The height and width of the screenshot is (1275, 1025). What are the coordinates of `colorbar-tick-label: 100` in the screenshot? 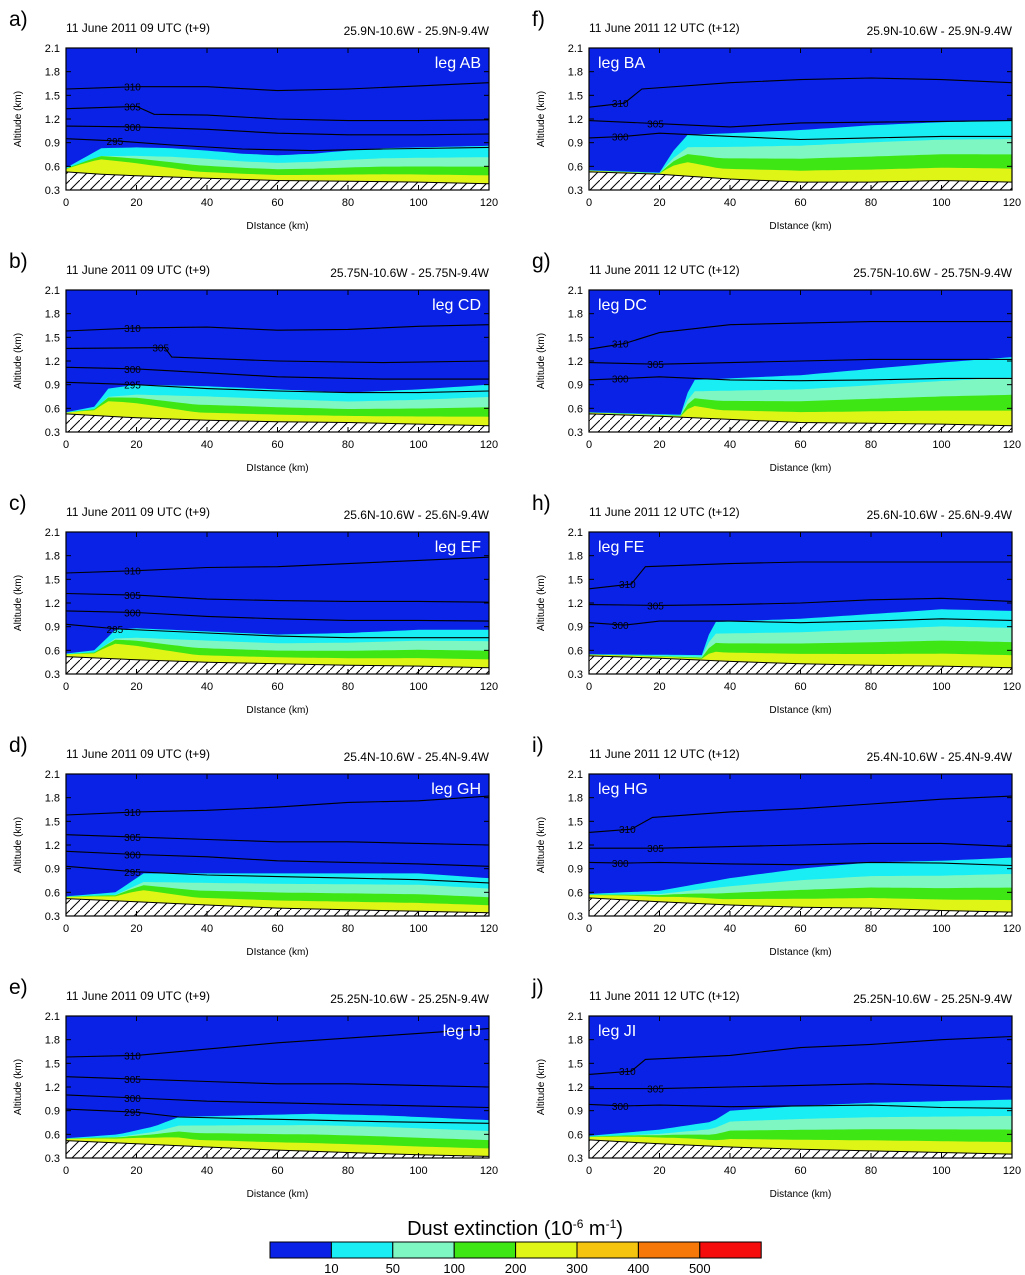 It's located at (454, 1268).